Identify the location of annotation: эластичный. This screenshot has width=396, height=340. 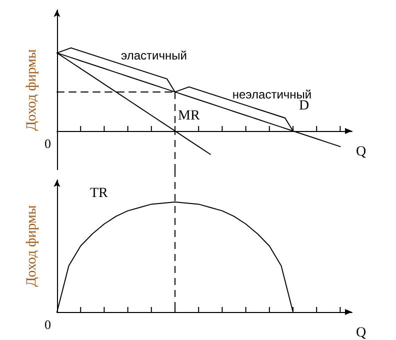
(154, 55).